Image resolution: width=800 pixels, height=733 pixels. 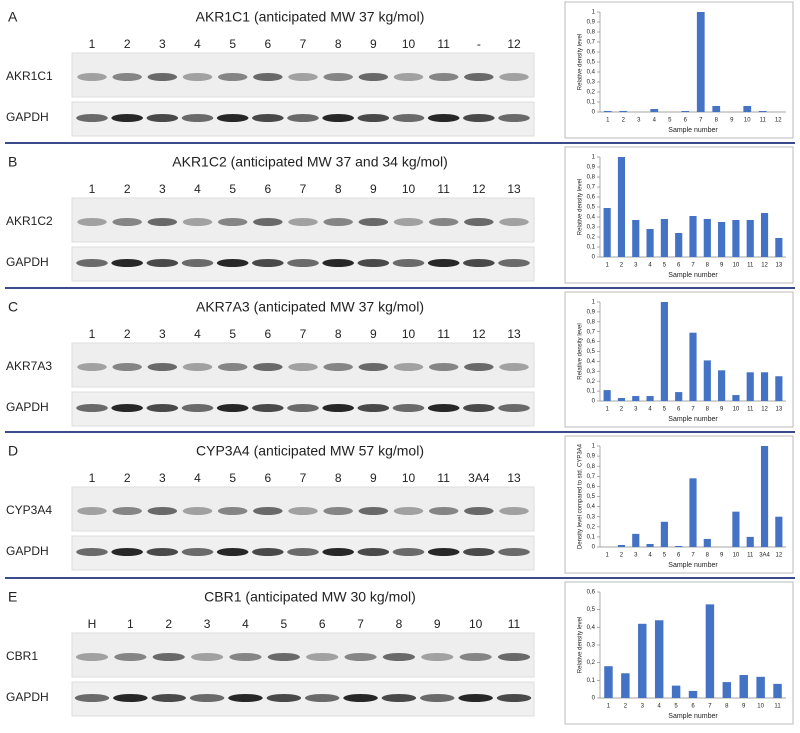 What do you see at coordinates (303, 44) in the screenshot?
I see `lane-label: 7` at bounding box center [303, 44].